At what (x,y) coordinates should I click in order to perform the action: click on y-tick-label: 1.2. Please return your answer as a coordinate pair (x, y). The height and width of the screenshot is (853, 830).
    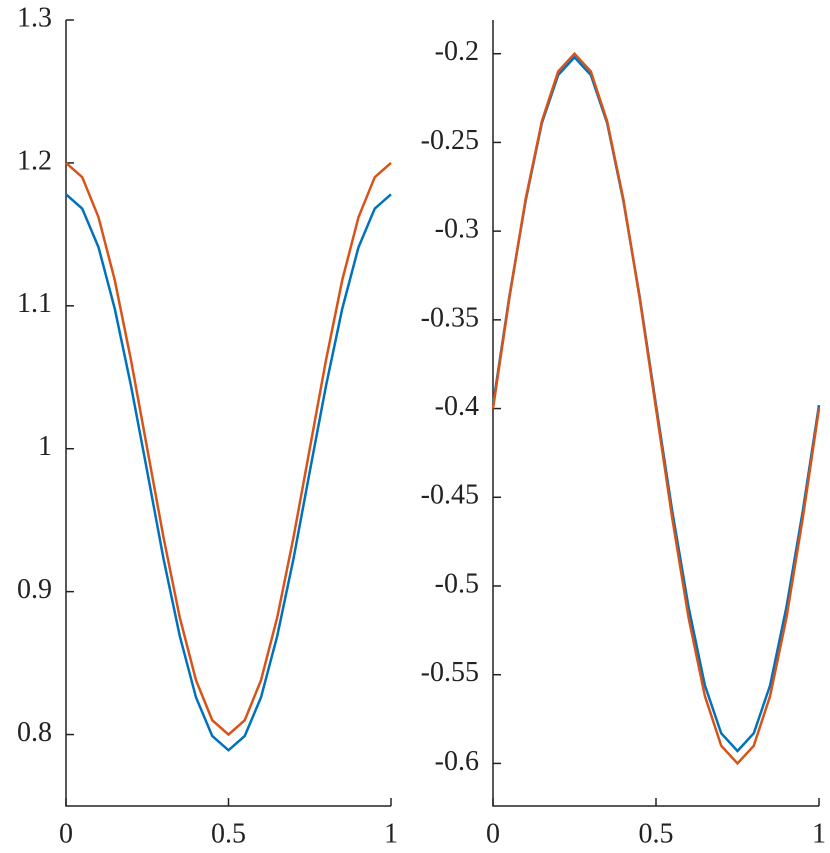
    Looking at the image, I should click on (34, 160).